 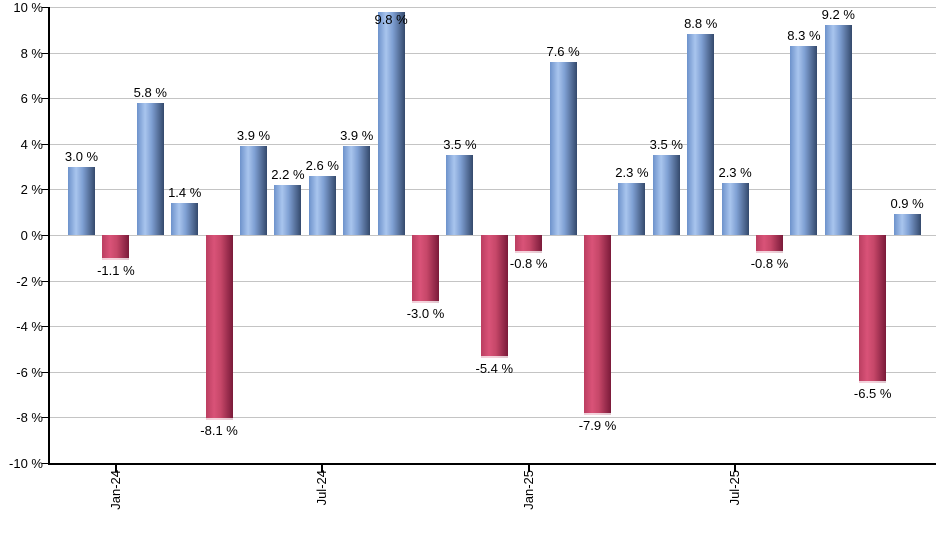 I want to click on bar-value-label: -7.9 %, so click(x=597, y=426).